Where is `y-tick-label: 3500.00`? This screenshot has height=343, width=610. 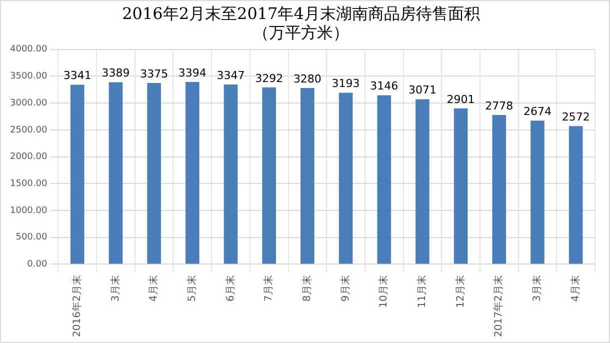
y-tick-label: 3500.00 is located at coordinates (29, 77).